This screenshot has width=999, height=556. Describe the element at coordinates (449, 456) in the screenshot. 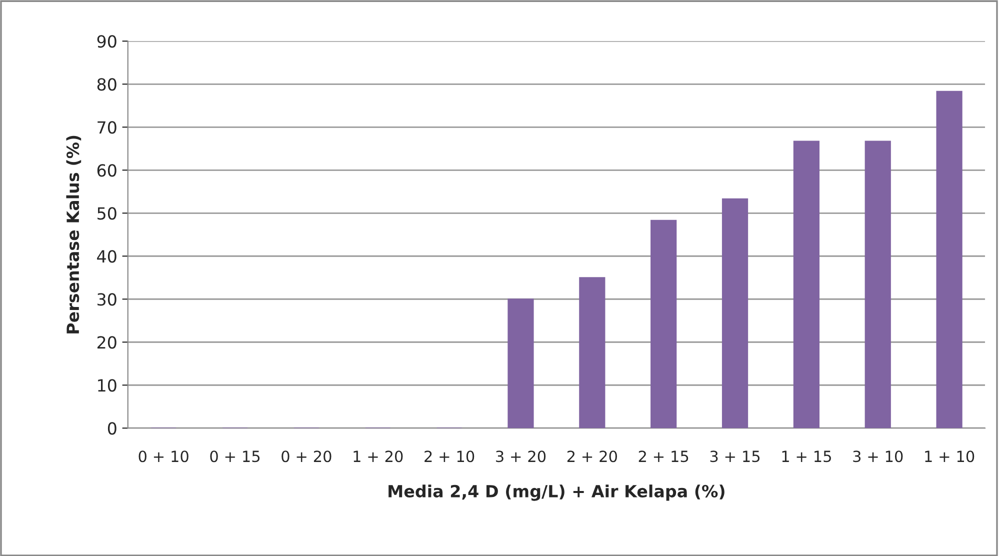

I see `x-tick-label: 2 + 10` at that location.